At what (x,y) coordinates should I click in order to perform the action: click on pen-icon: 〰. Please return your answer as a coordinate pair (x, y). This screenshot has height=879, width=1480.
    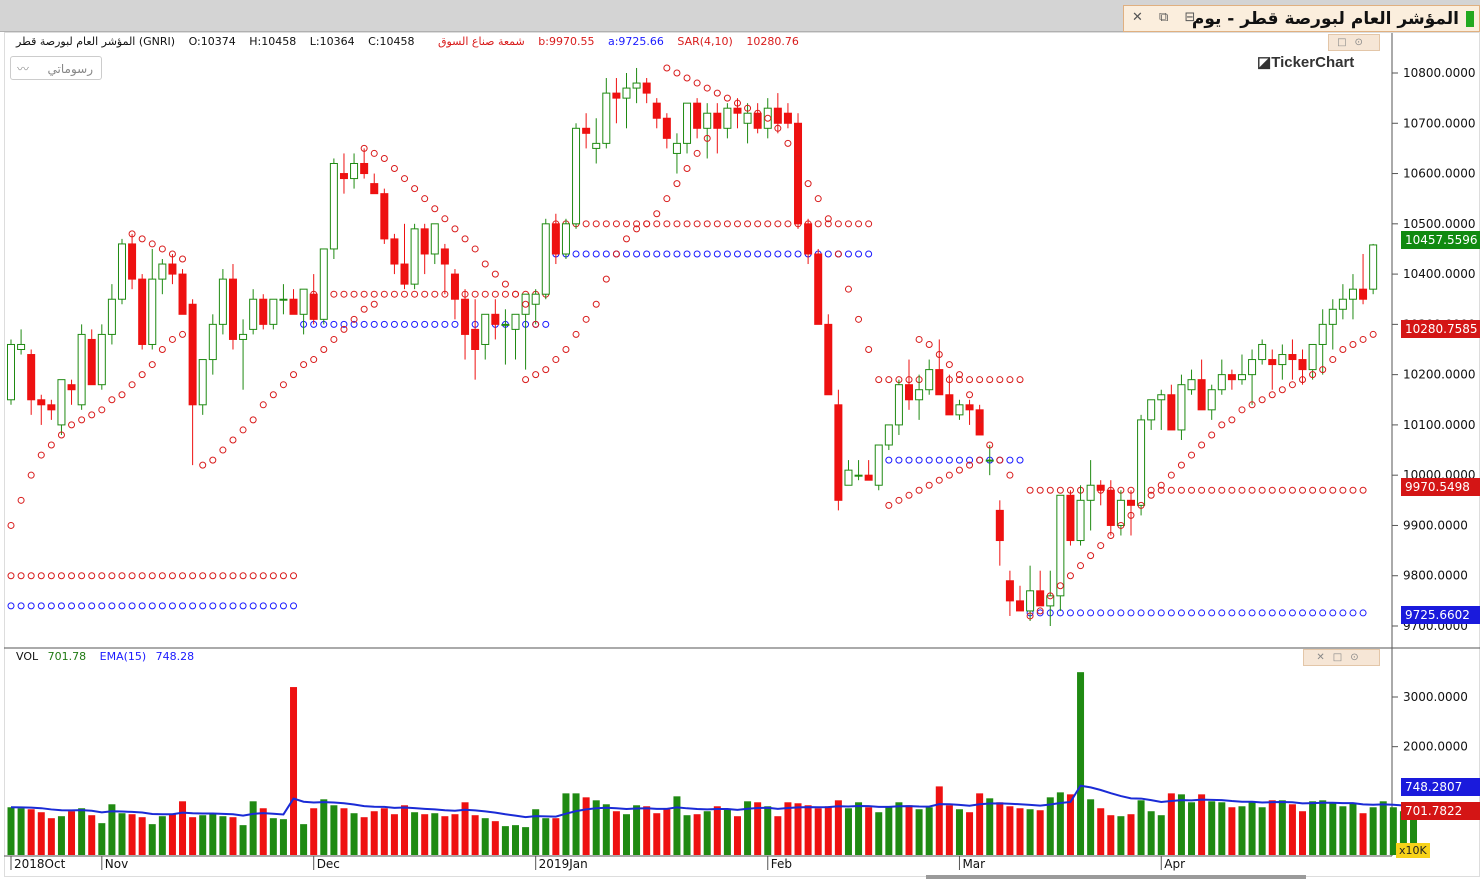
    Looking at the image, I should click on (23, 69).